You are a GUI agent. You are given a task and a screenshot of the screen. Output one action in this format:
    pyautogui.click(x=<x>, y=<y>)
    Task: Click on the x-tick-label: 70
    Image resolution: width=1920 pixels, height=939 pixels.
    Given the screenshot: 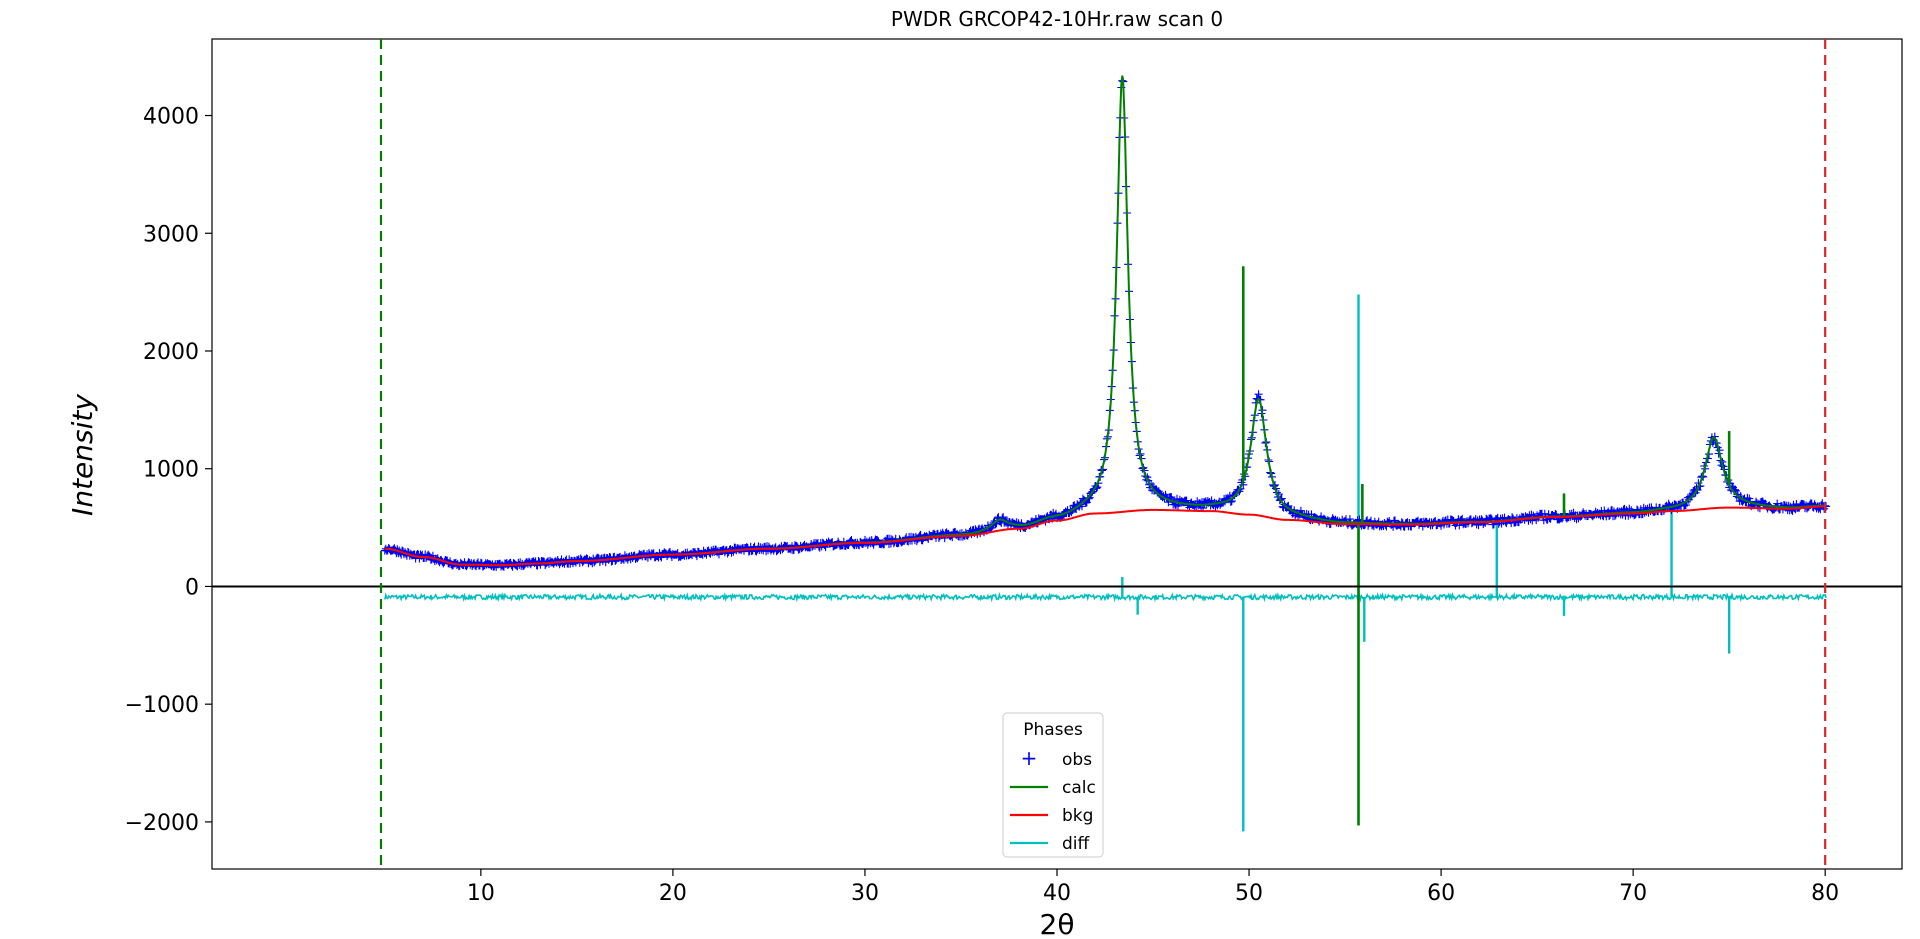 What is the action you would take?
    pyautogui.click(x=1633, y=893)
    